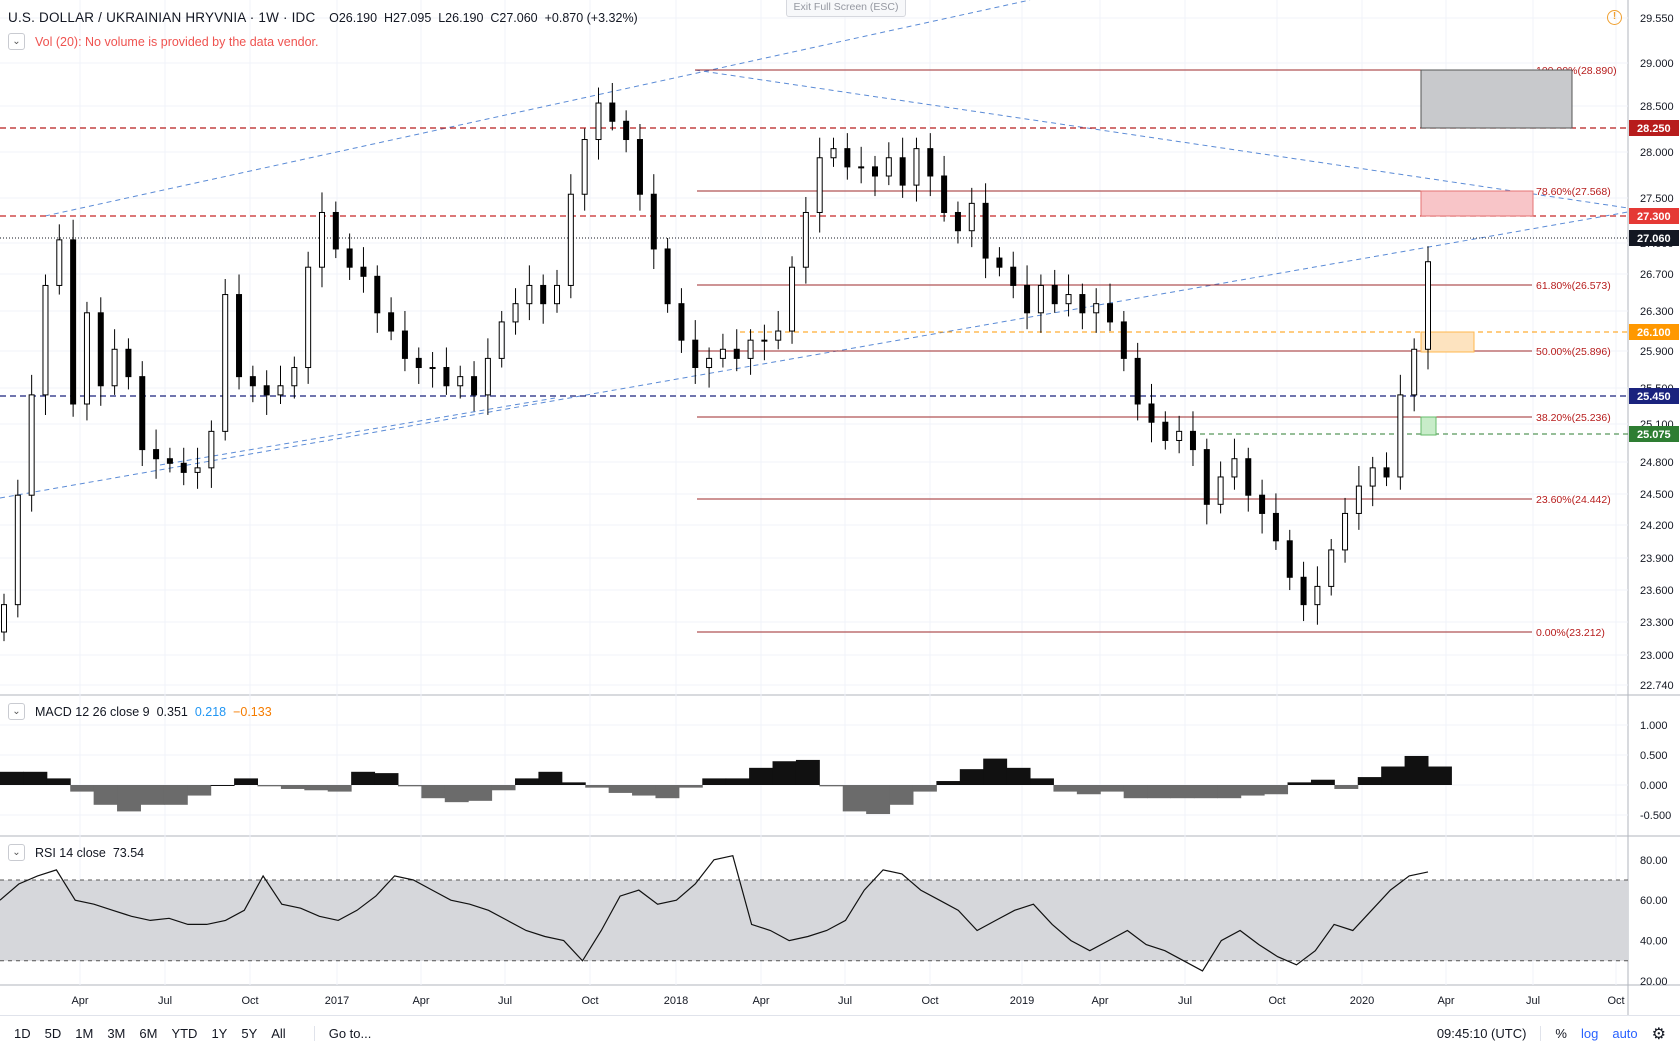 The width and height of the screenshot is (1680, 1051). Describe the element at coordinates (514, 18) in the screenshot. I see `ohlc-close: C27.060` at that location.